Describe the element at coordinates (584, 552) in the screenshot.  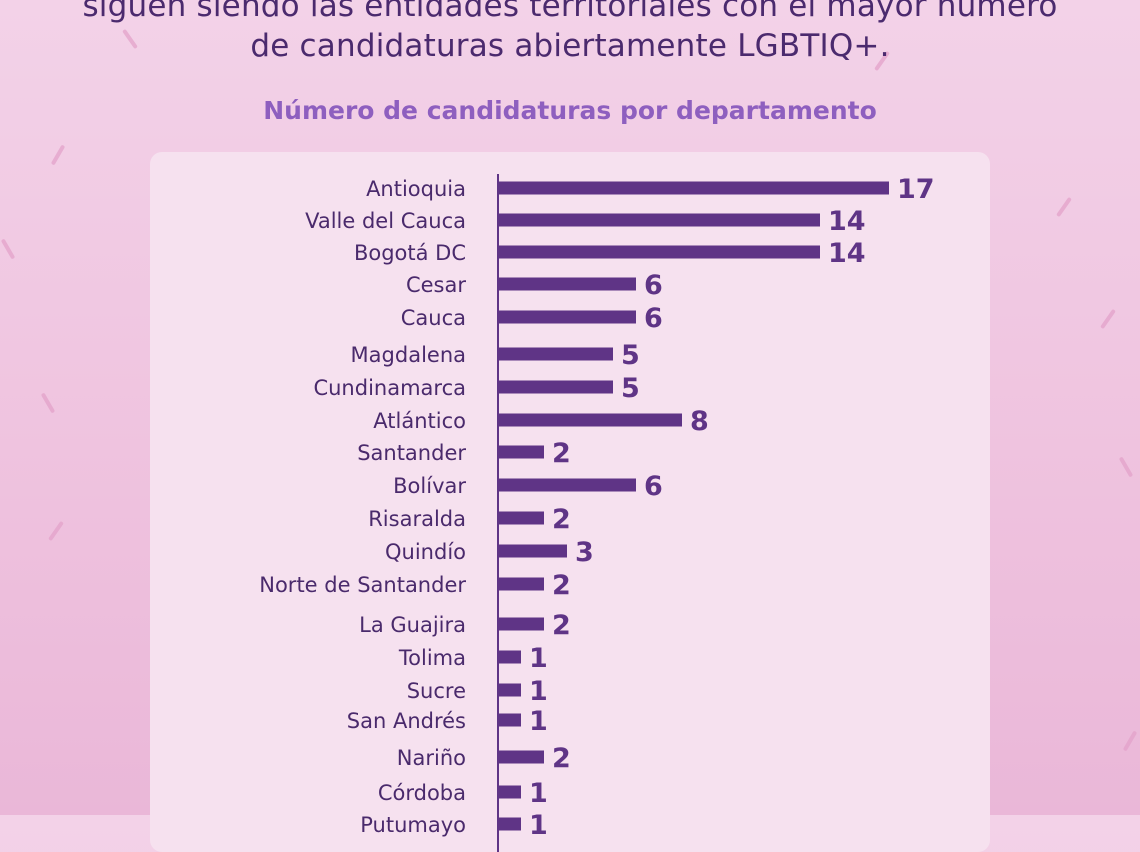
I see `value-label: 3` at that location.